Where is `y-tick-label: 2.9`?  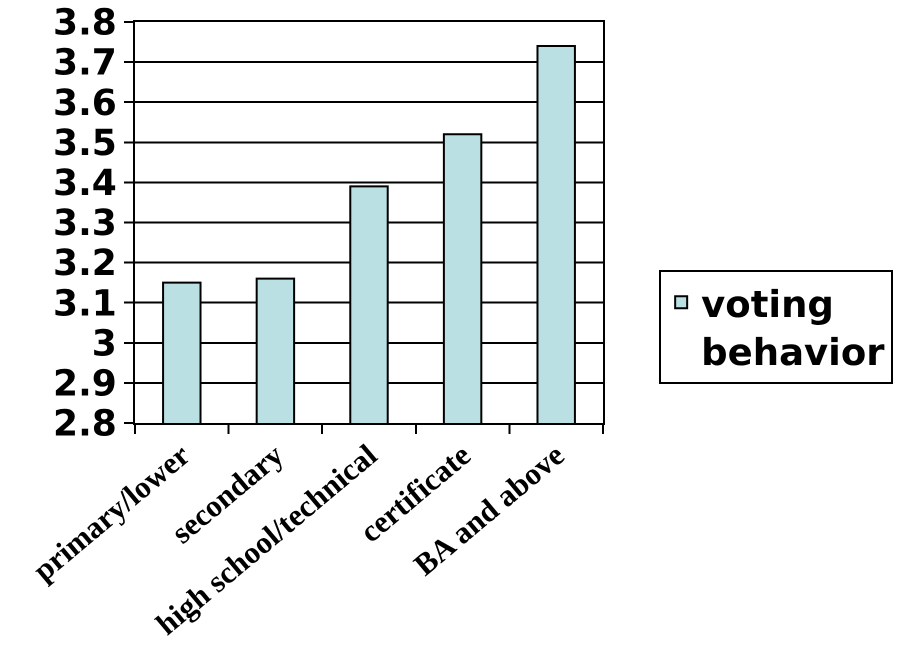
y-tick-label: 2.9 is located at coordinates (85, 384).